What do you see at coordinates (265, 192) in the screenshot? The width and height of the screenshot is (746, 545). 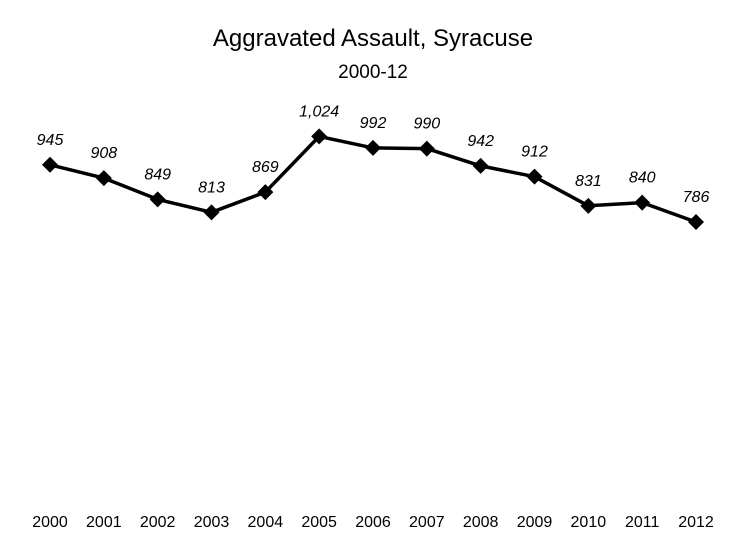 I see `data-point-2004` at bounding box center [265, 192].